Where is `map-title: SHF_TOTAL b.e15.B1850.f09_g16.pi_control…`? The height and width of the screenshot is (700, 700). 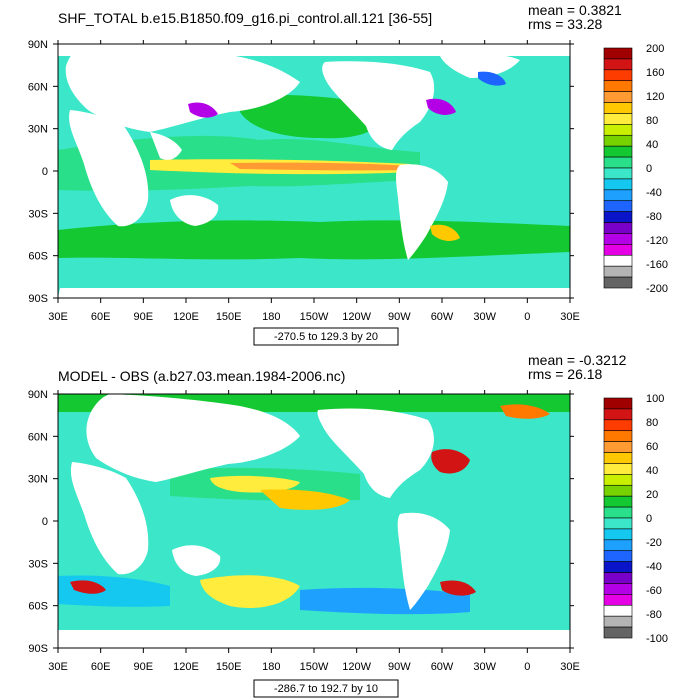
map-title: SHF_TOTAL b.e15.B1850.f09_g16.pi_control… is located at coordinates (245, 18).